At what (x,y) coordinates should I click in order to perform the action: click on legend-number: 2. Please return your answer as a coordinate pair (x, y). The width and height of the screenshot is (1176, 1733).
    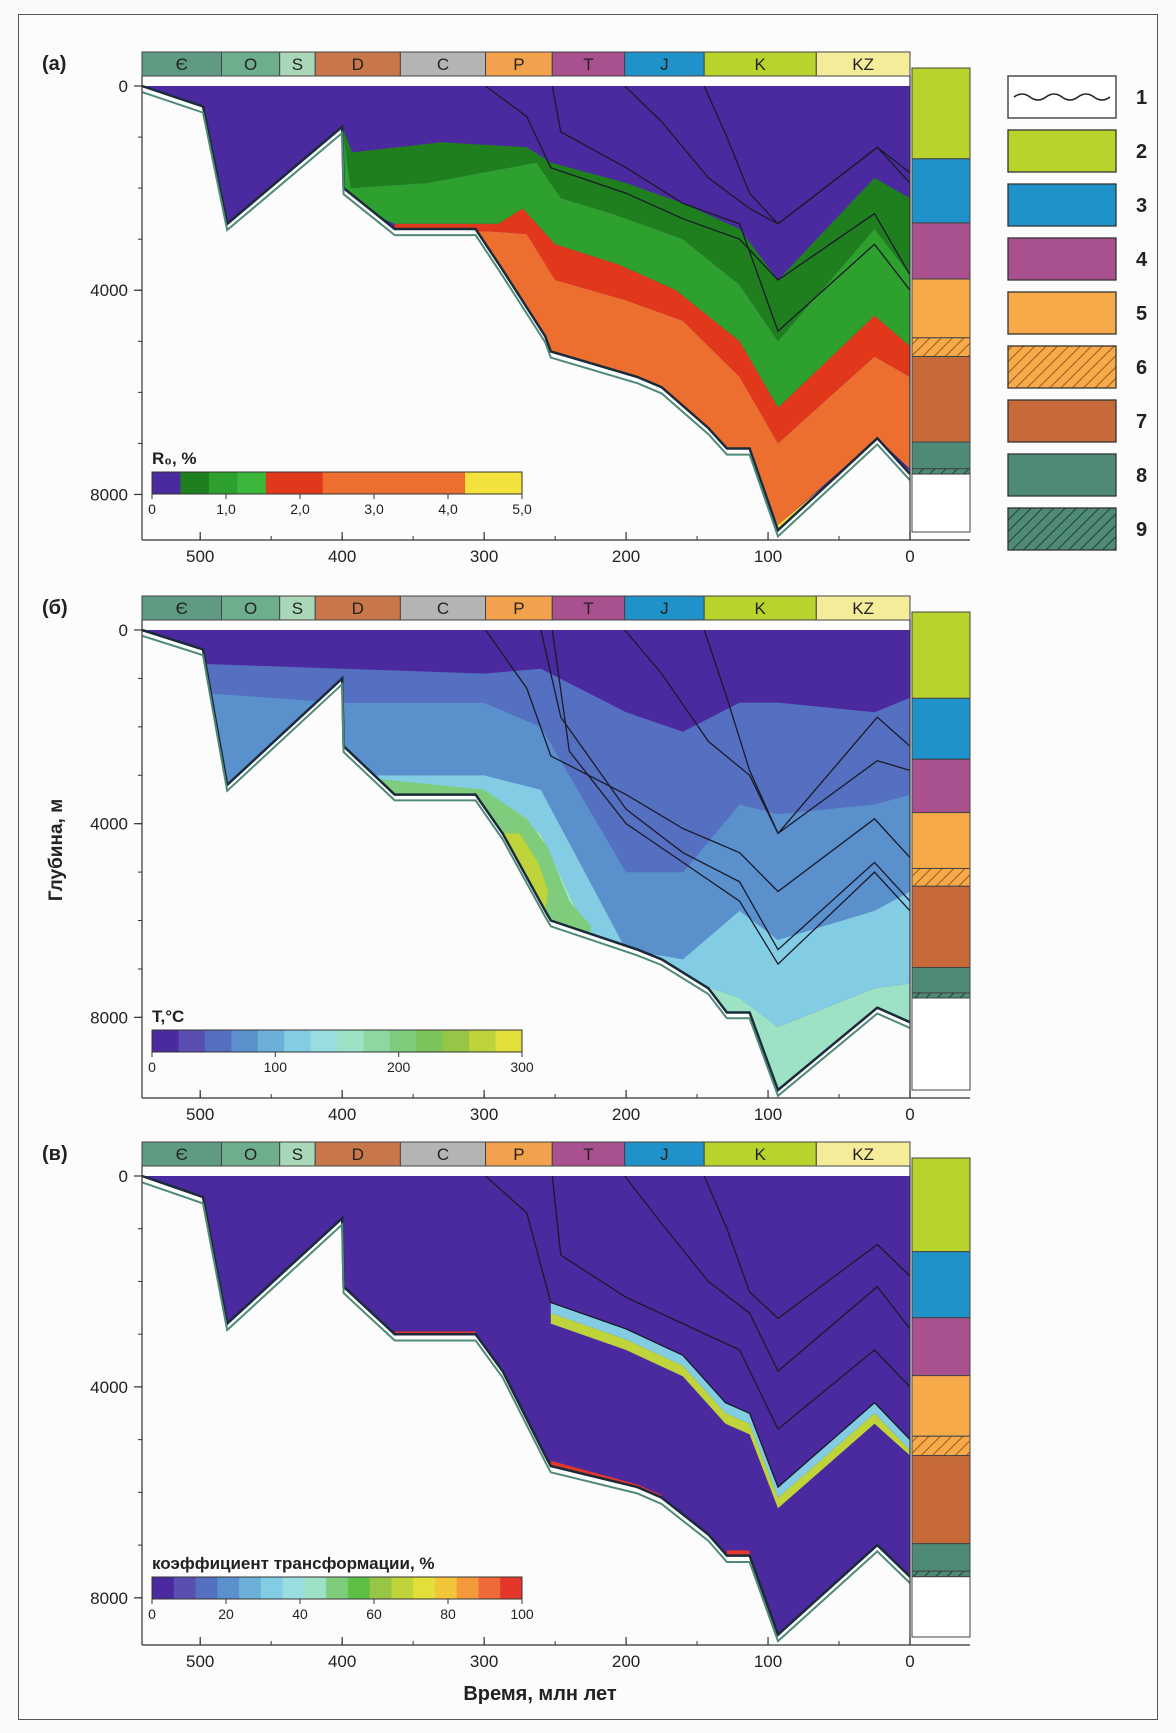
    Looking at the image, I should click on (1141, 152).